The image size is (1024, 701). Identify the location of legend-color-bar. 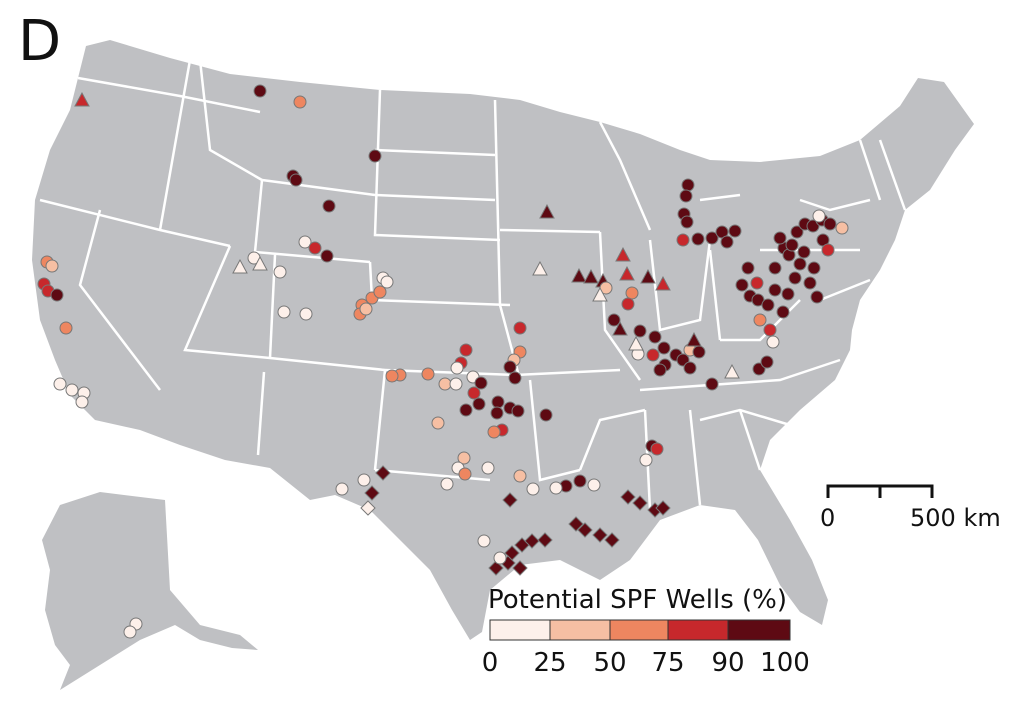
(640, 630).